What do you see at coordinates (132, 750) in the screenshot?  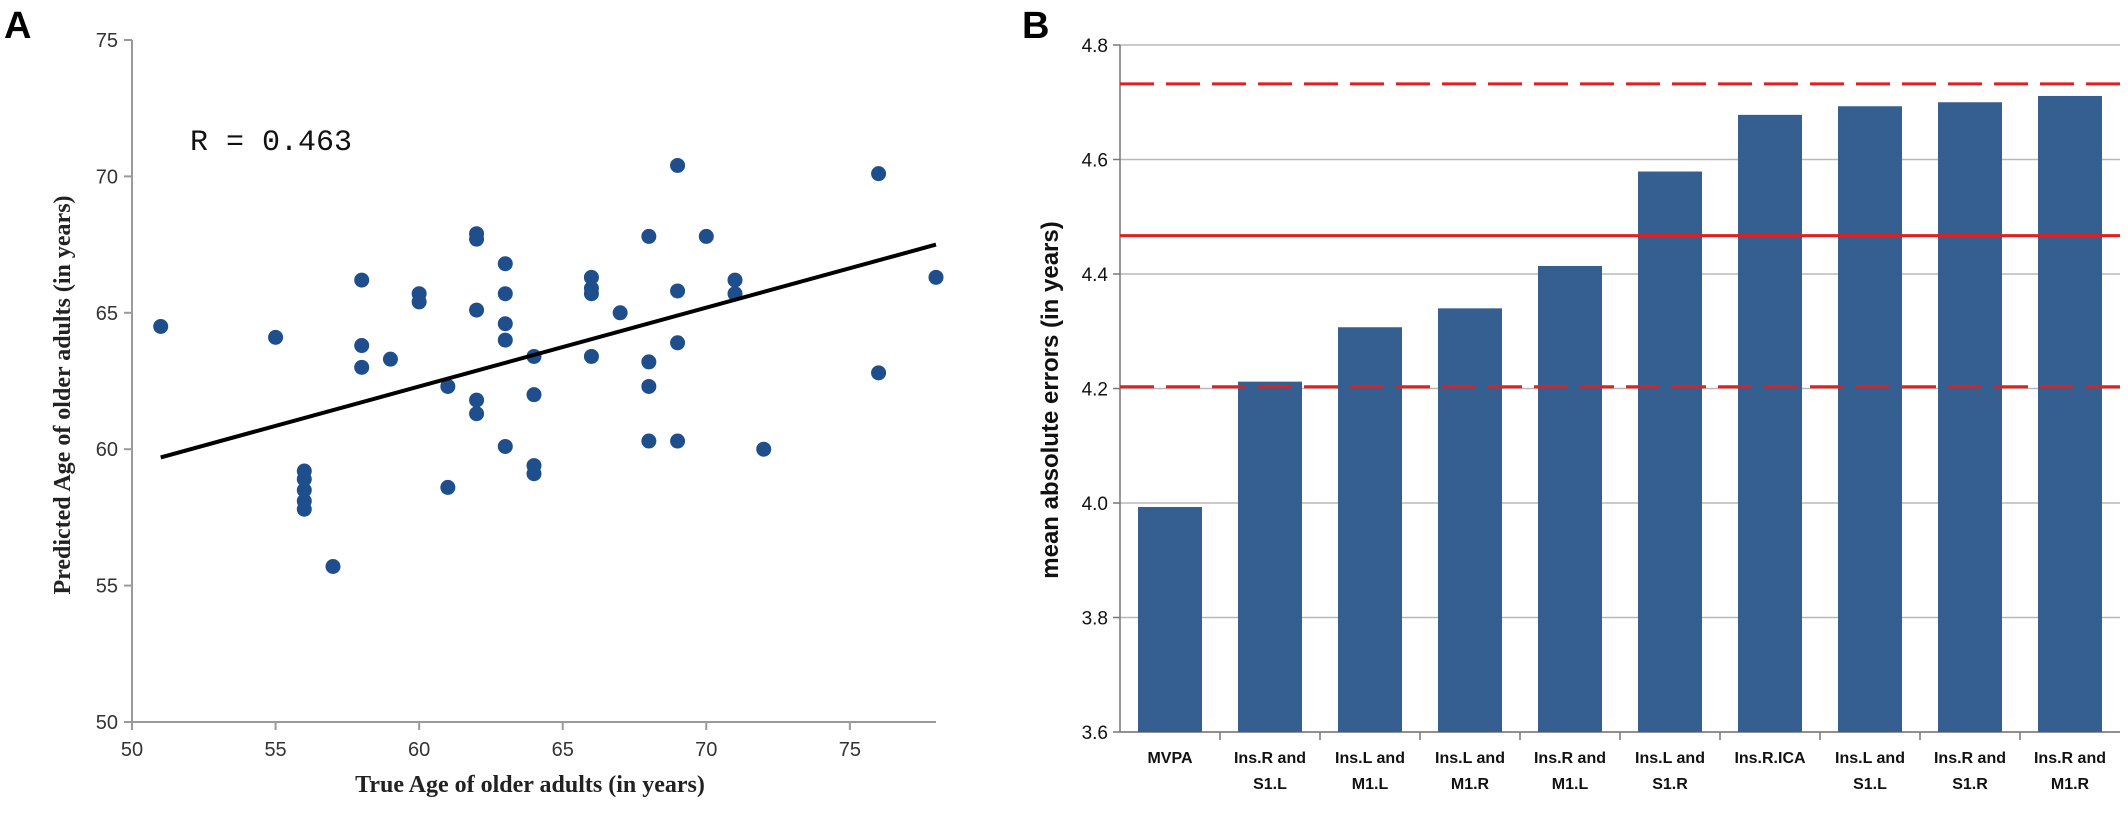 I see `a-x-tick-label: 50` at bounding box center [132, 750].